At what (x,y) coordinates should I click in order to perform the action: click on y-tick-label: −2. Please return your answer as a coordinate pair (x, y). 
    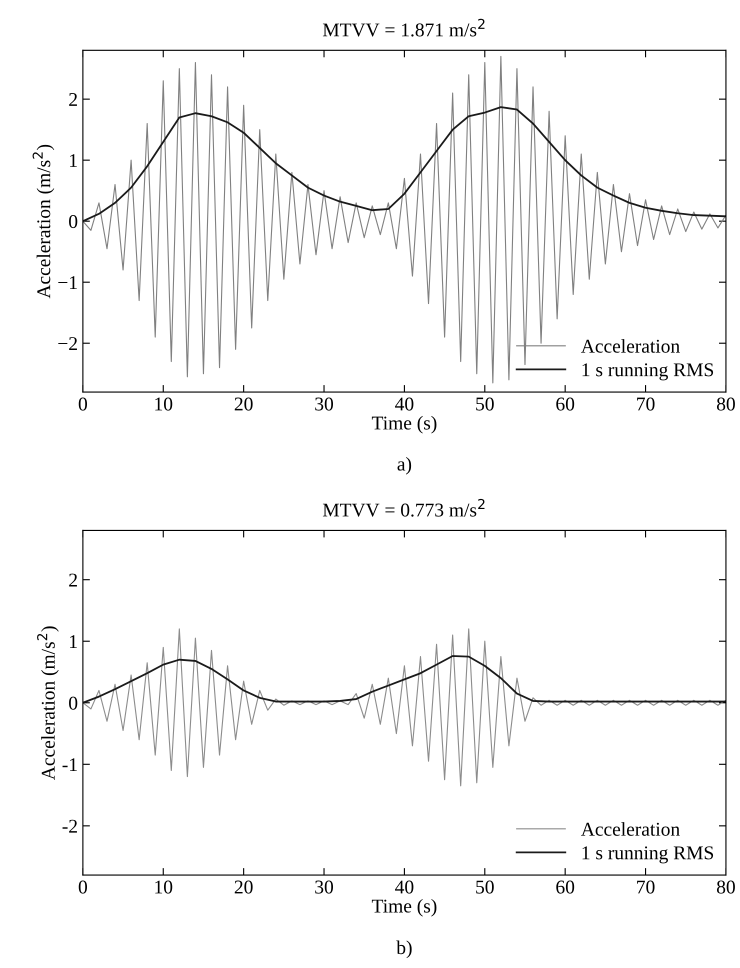
    Looking at the image, I should click on (67, 343).